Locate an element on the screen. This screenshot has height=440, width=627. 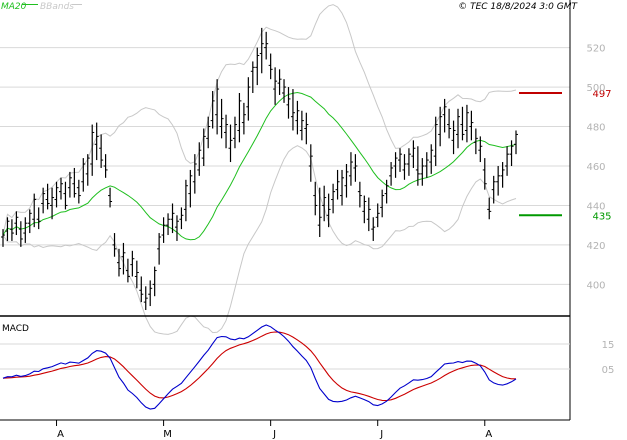
chart-legend: MA20 BBands is located at coordinates (41, 7).